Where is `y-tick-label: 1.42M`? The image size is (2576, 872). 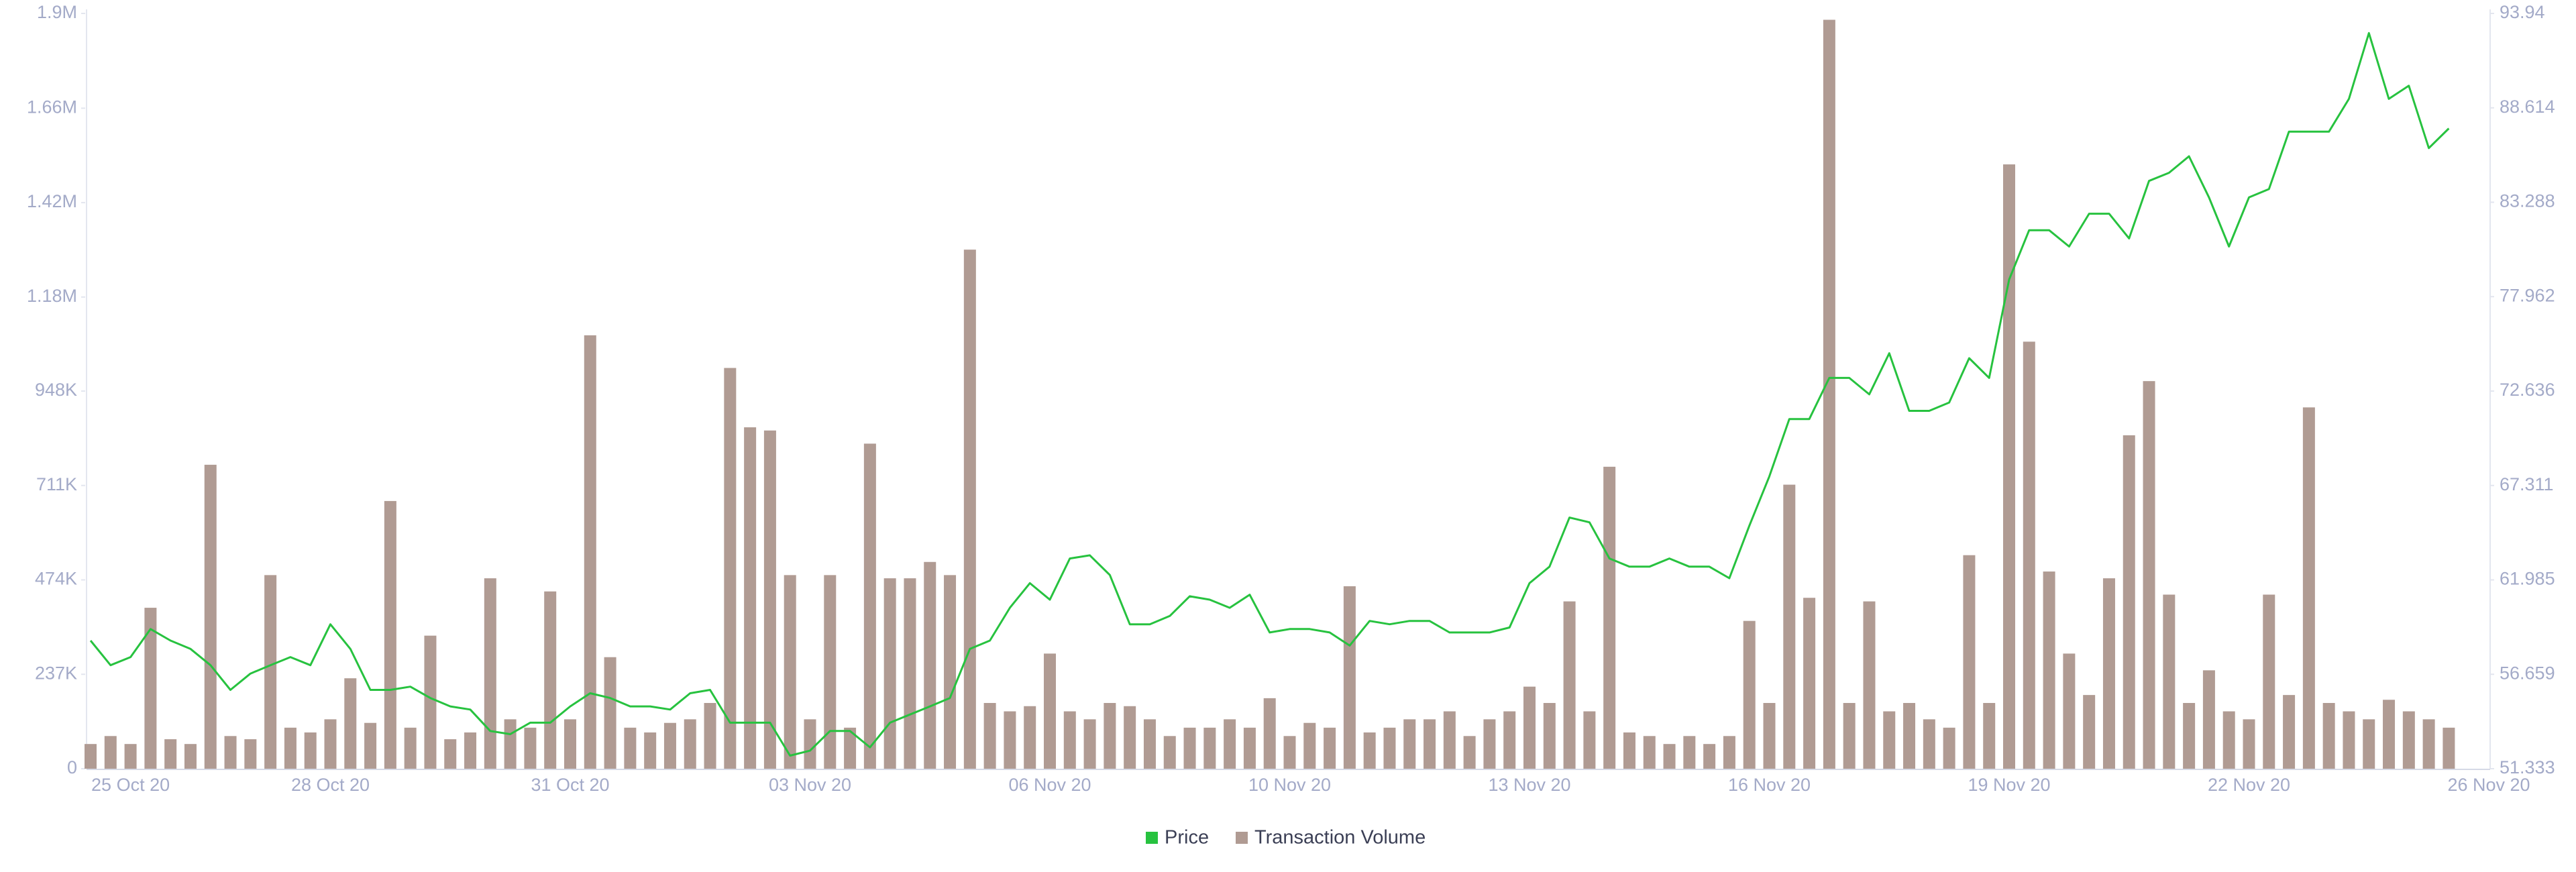 y-tick-label: 1.42M is located at coordinates (52, 201).